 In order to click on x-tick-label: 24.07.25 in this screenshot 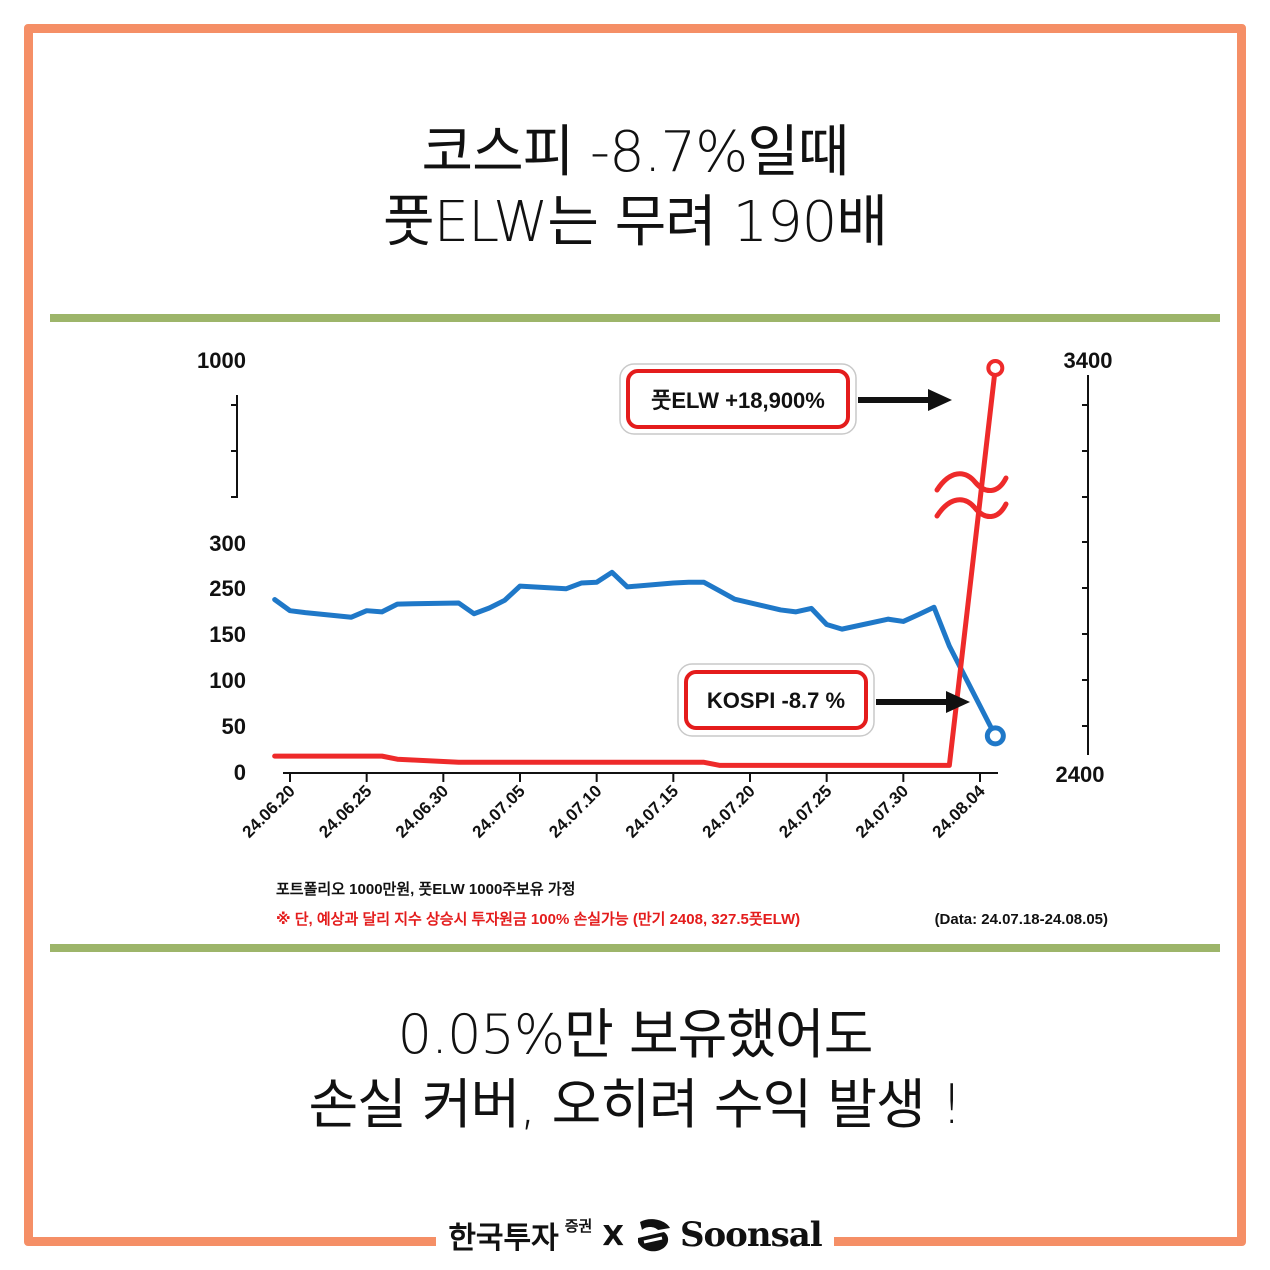, I will do `click(805, 811)`.